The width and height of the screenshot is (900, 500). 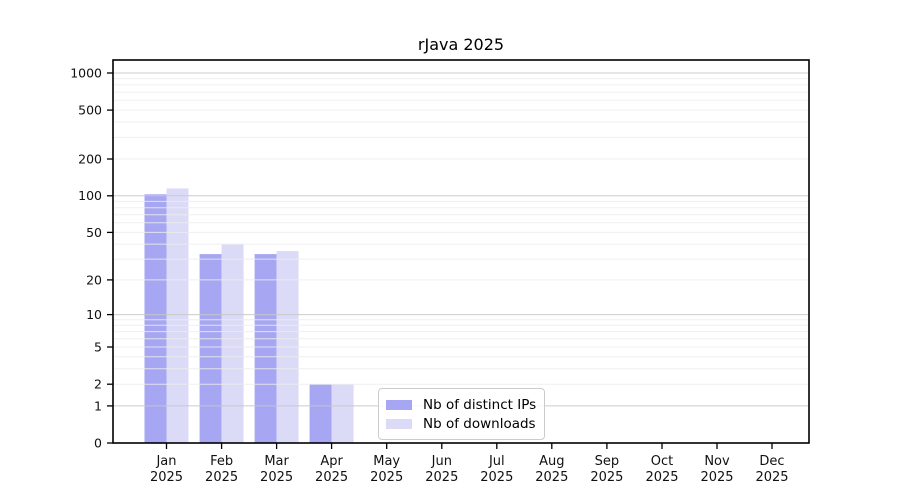 I want to click on y-axis-tick-label: 1000, so click(x=86, y=72).